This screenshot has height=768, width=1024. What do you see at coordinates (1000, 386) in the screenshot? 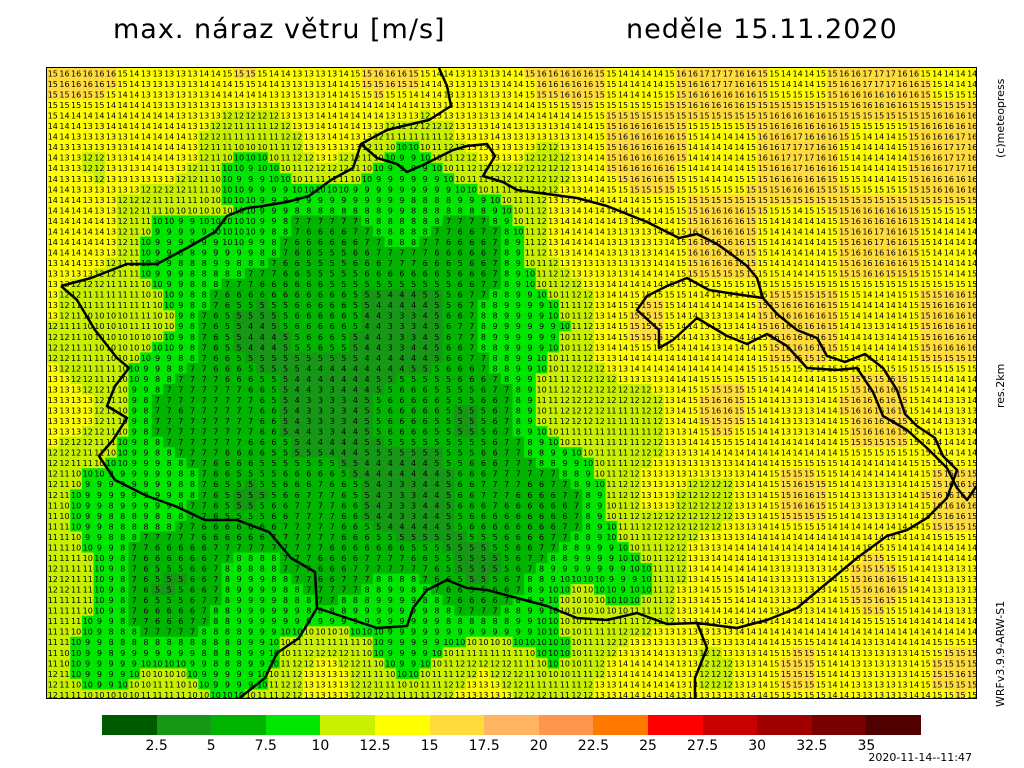
I see `resolution-label: res.2km` at bounding box center [1000, 386].